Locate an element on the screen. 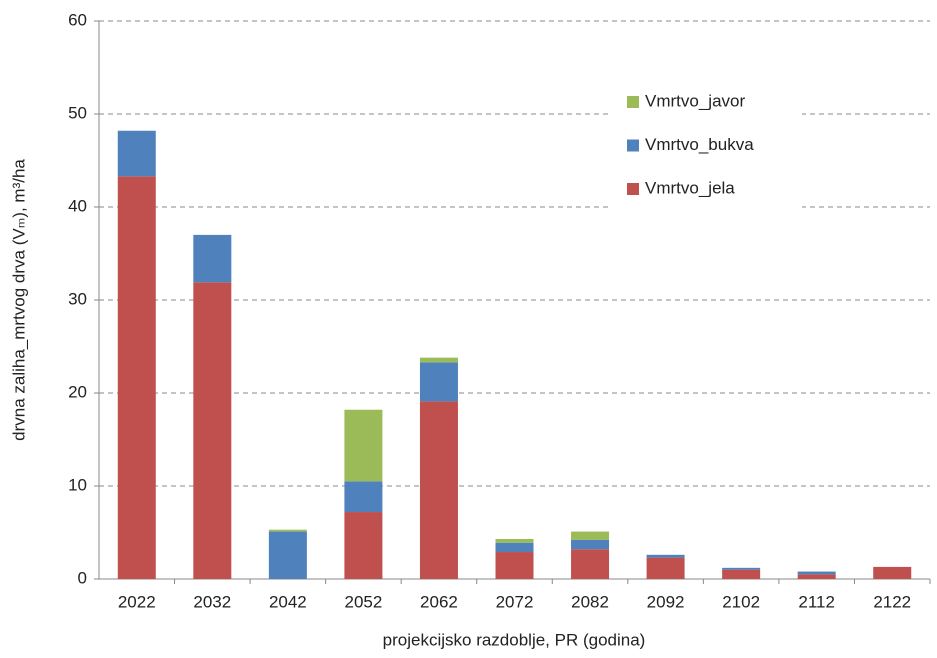 This screenshot has height=658, width=937. x-tick-label: 2022 is located at coordinates (137, 601).